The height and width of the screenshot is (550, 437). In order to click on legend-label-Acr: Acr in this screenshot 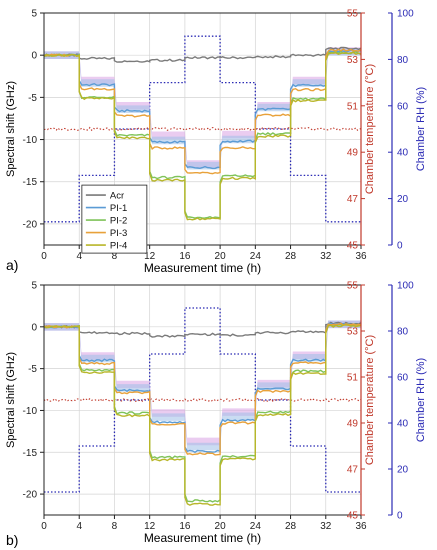, I will do `click(117, 196)`.